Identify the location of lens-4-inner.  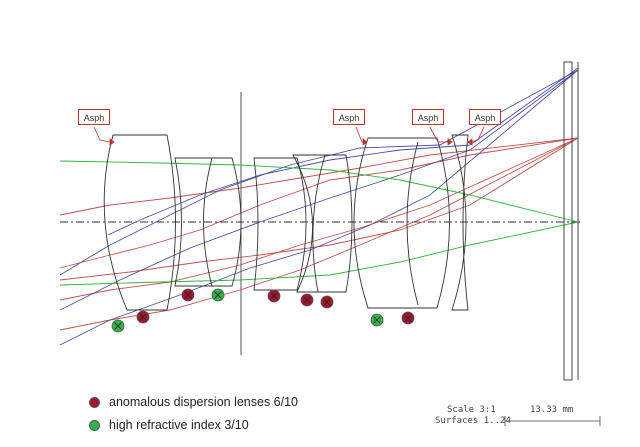
(319, 223).